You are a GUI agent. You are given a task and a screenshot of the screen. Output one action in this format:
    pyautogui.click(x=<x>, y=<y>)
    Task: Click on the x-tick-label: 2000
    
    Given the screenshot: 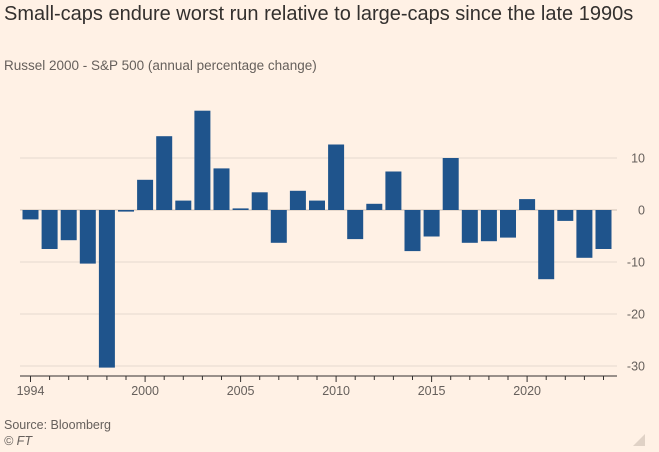 What is the action you would take?
    pyautogui.click(x=145, y=391)
    